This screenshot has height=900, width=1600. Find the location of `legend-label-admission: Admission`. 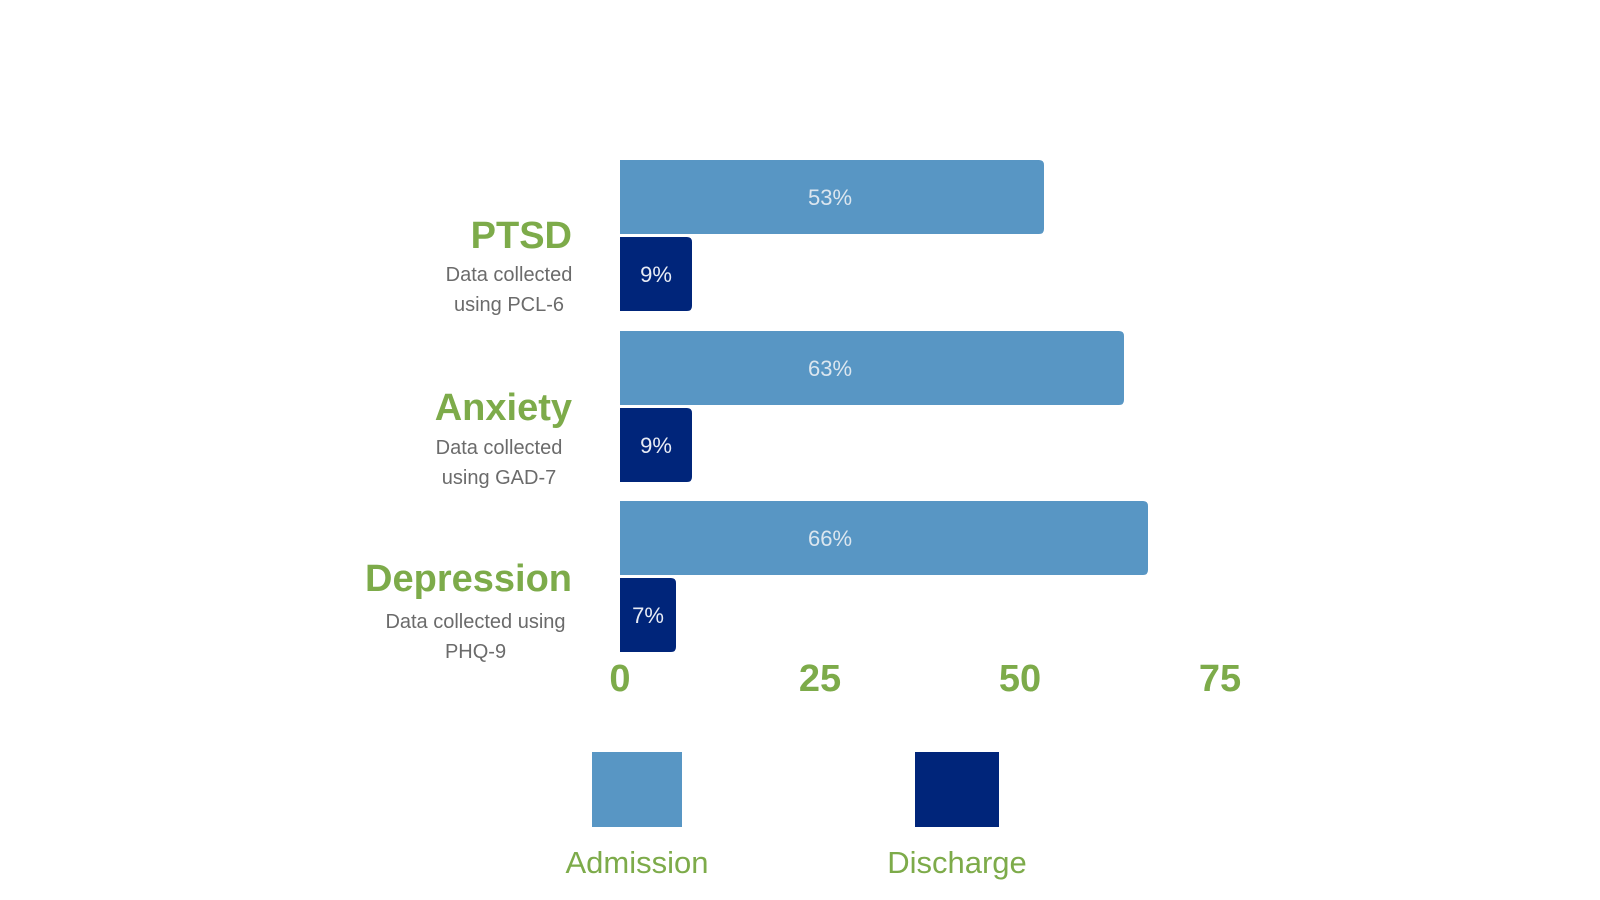

legend-label-admission: Admission is located at coordinates (637, 862).